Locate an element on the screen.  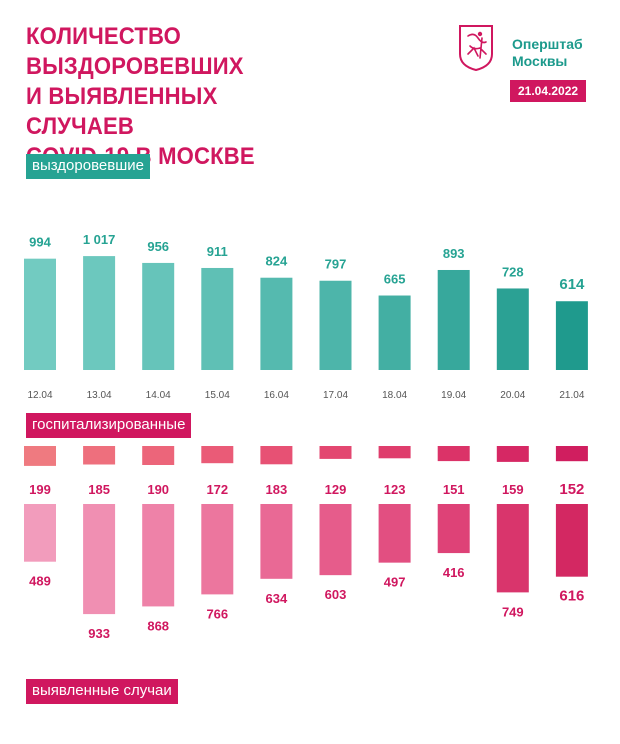
hospitalized-value-label: 151 is located at coordinates (454, 489).